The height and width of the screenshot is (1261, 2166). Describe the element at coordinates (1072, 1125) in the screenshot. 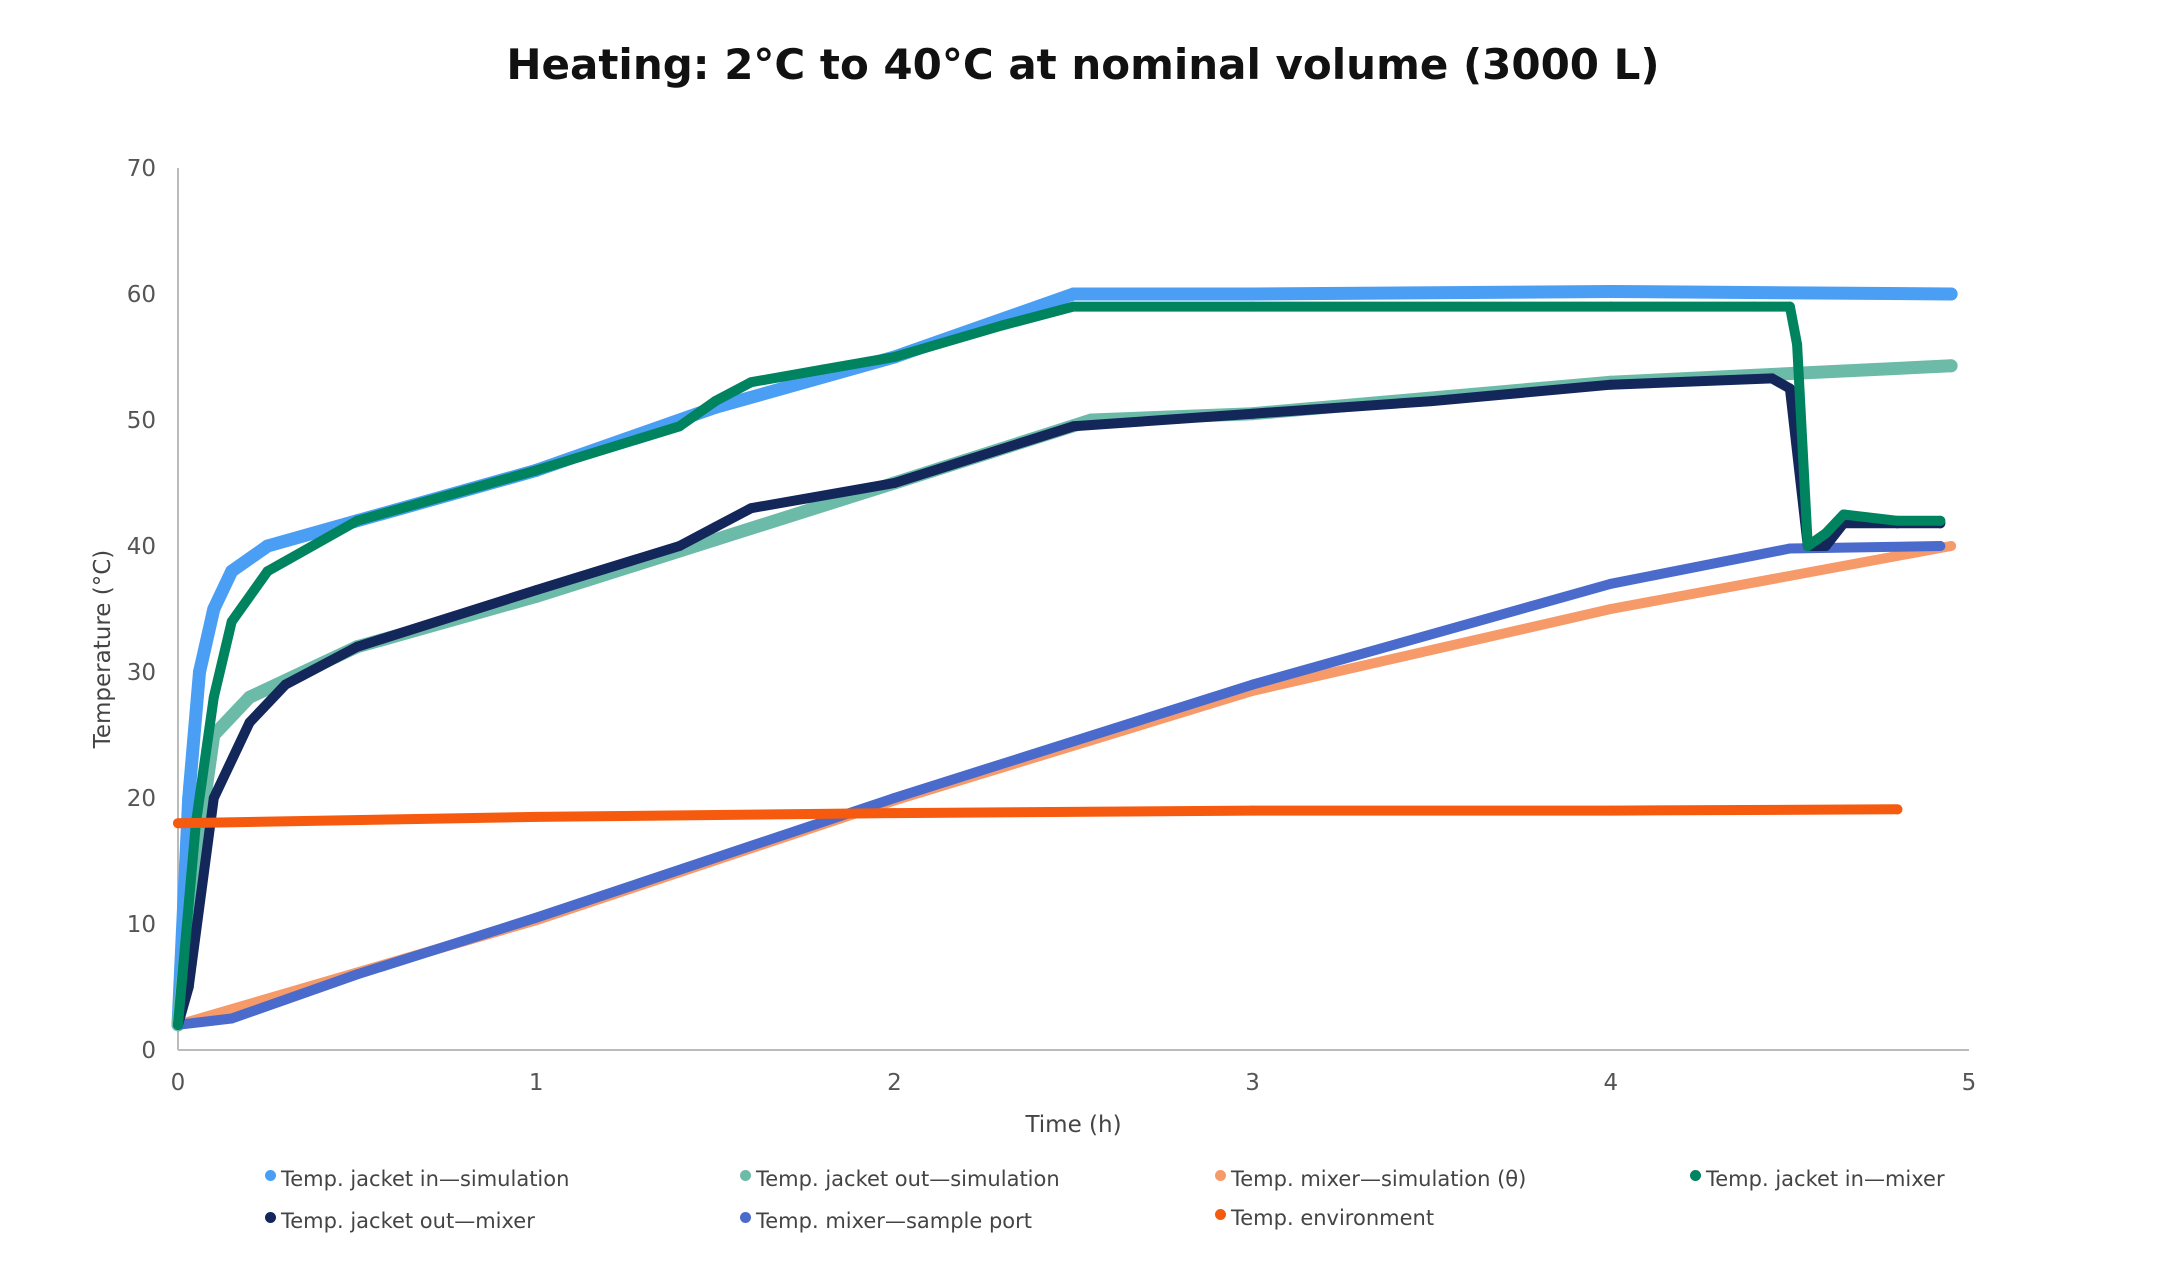

I see `x-axis-label: Time (h)` at that location.